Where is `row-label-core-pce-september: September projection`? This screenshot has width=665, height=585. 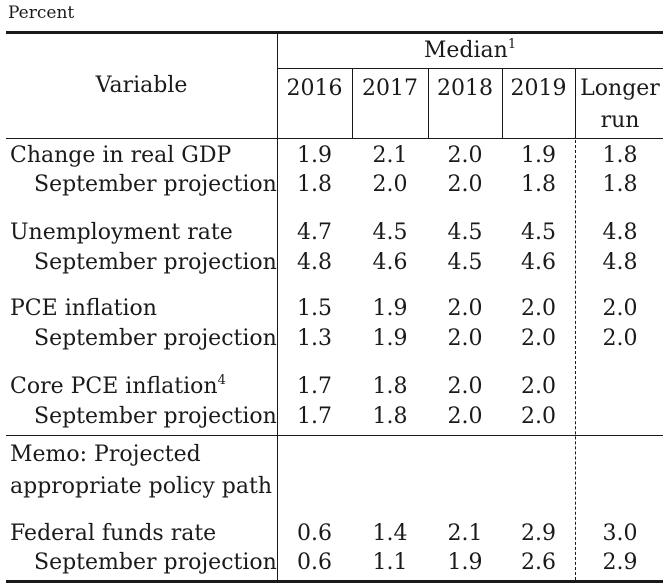
row-label-core-pce-september: September projection is located at coordinates (155, 416).